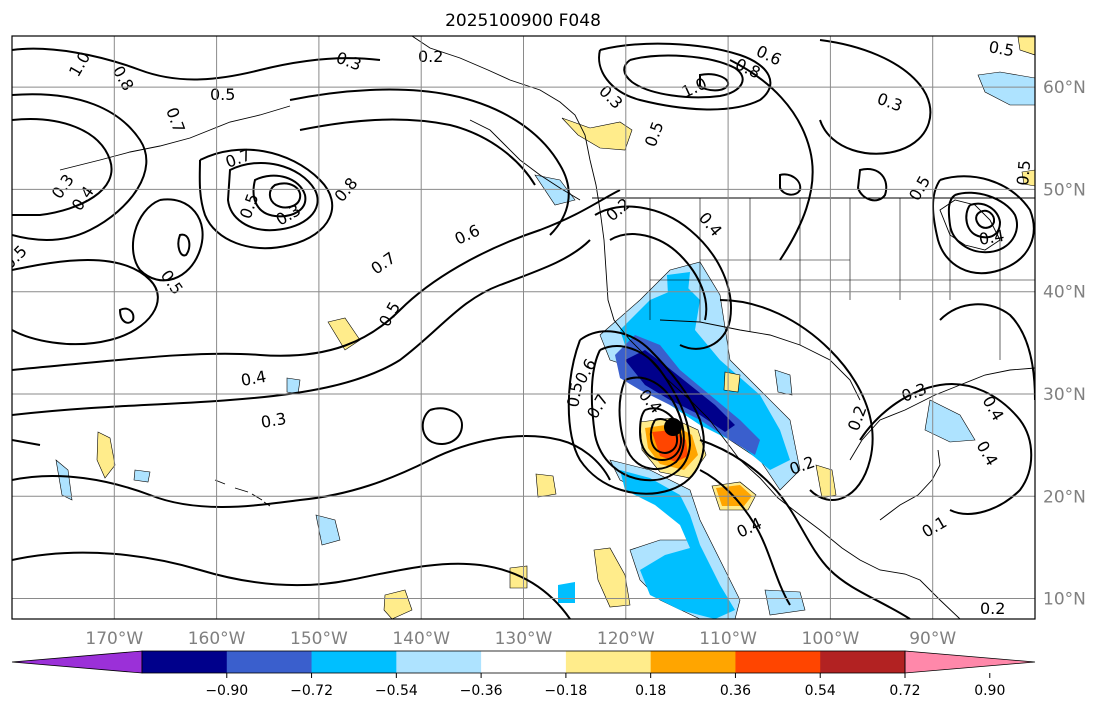  Describe the element at coordinates (989, 691) in the screenshot. I see `colorbar-tick-label: 0.90` at that location.